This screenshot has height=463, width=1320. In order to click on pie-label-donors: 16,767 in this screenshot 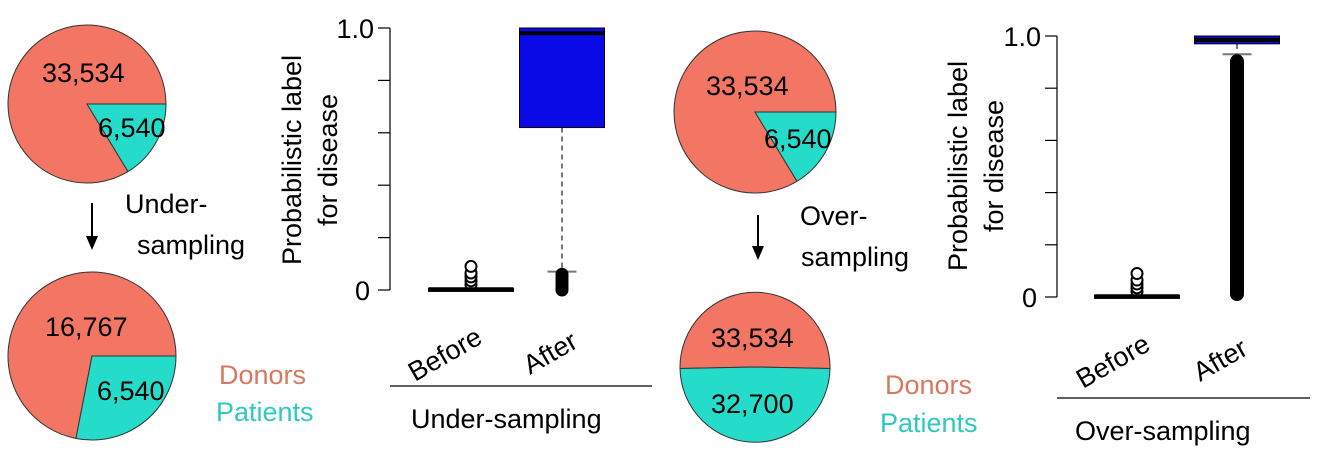, I will do `click(86, 327)`.